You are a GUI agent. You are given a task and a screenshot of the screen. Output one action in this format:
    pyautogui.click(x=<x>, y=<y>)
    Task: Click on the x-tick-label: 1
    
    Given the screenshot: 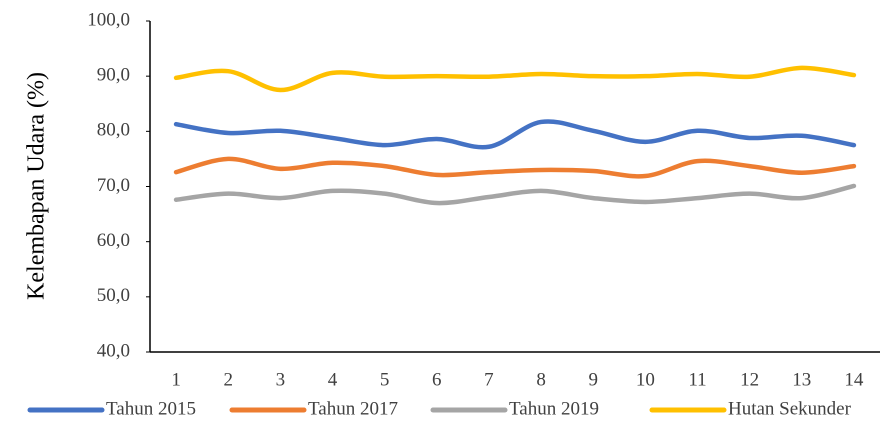 What is the action you would take?
    pyautogui.click(x=176, y=379)
    